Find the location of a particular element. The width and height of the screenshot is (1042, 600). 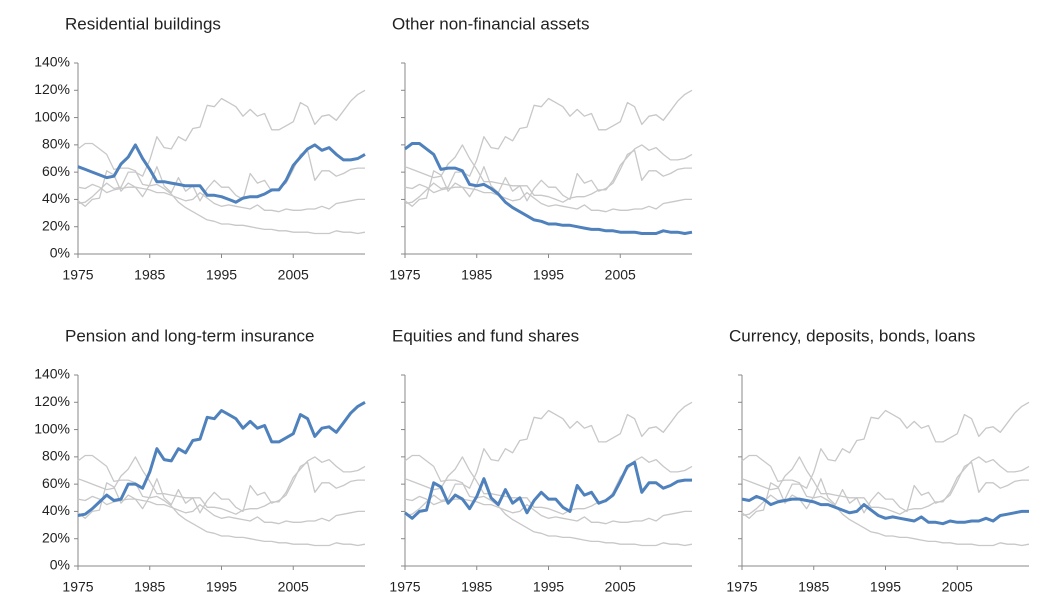

panel-title: Other non-financial assets is located at coordinates (491, 23).